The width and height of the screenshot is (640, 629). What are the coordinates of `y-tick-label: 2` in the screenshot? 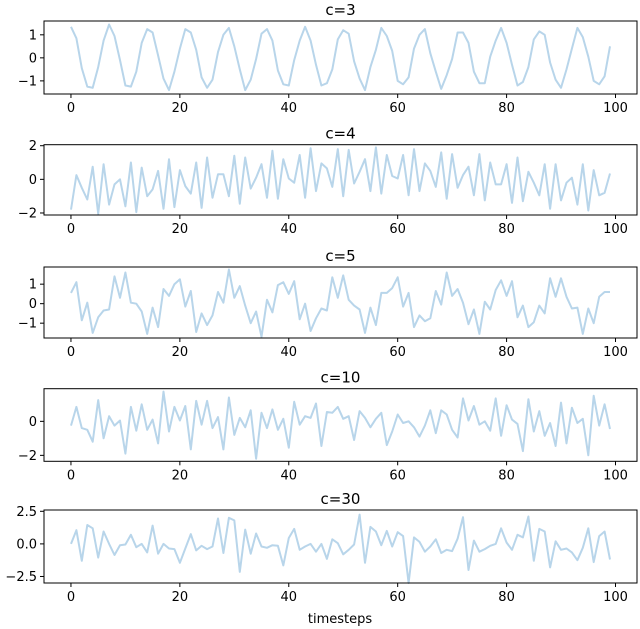 It's located at (33, 146).